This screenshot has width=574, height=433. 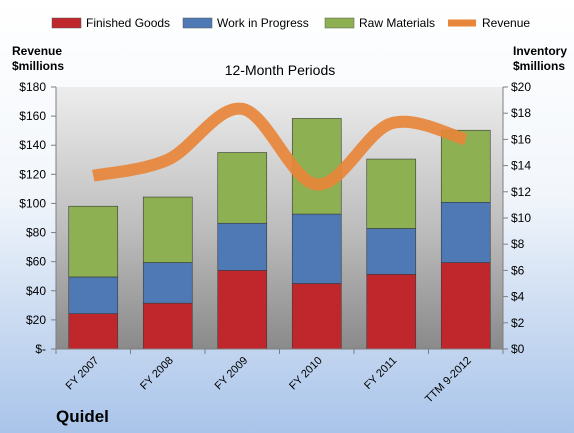 What do you see at coordinates (521, 87) in the screenshot?
I see `right-tick-label: $20` at bounding box center [521, 87].